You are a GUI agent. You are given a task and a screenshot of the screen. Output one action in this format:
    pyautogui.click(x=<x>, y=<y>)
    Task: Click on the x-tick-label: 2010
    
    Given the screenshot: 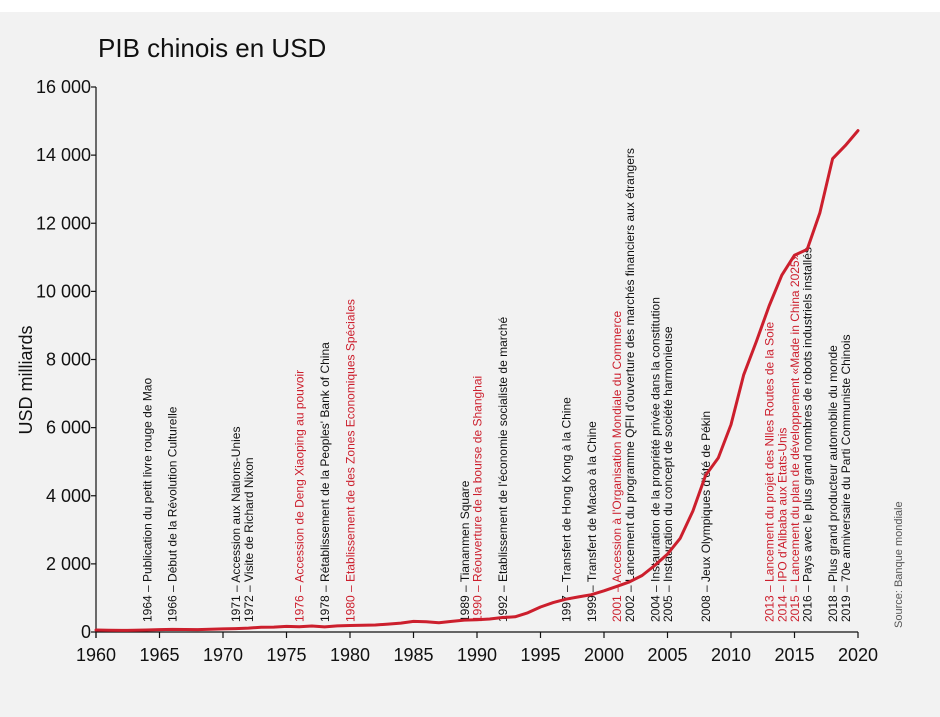 What is the action you would take?
    pyautogui.click(x=731, y=655)
    